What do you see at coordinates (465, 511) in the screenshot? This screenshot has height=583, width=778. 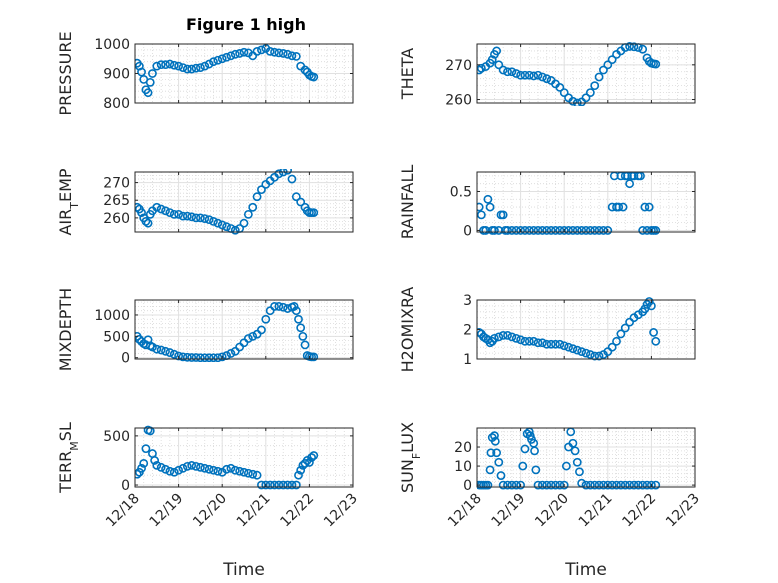 I see `x-tick-label: 12/18` at bounding box center [465, 511].